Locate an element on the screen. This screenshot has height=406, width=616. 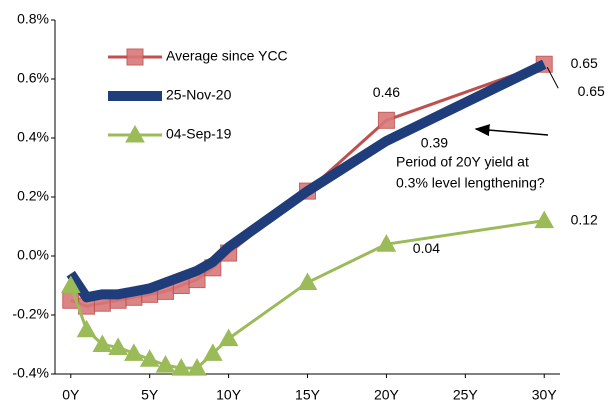
y-tick-label: 0.2% is located at coordinates (33, 196).